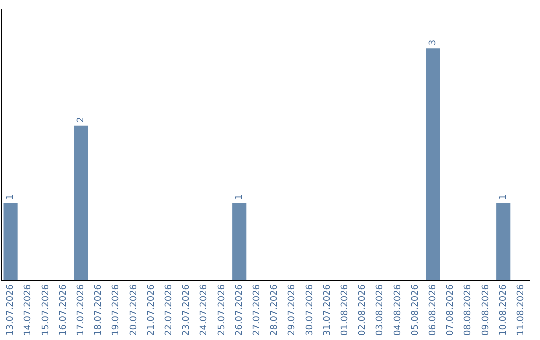 The image size is (540, 340). I want to click on x-tick-label: 10.08.2026, so click(503, 310).